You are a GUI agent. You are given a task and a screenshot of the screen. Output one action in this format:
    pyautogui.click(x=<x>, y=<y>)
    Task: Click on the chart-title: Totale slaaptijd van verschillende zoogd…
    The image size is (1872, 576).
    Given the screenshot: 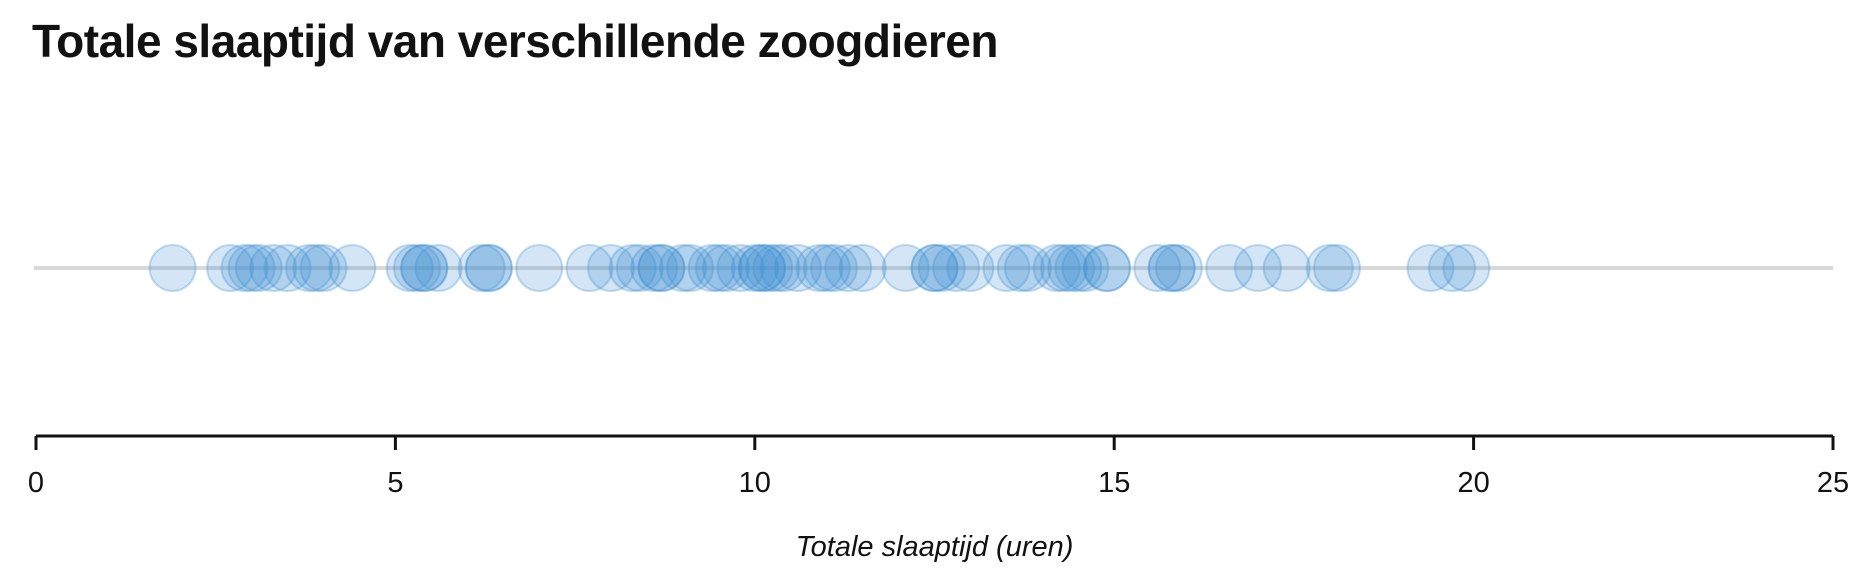 What is the action you would take?
    pyautogui.click(x=515, y=41)
    